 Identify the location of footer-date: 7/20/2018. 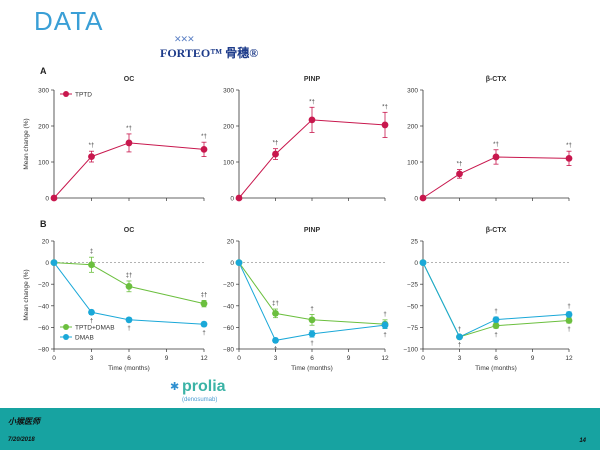
(21, 440).